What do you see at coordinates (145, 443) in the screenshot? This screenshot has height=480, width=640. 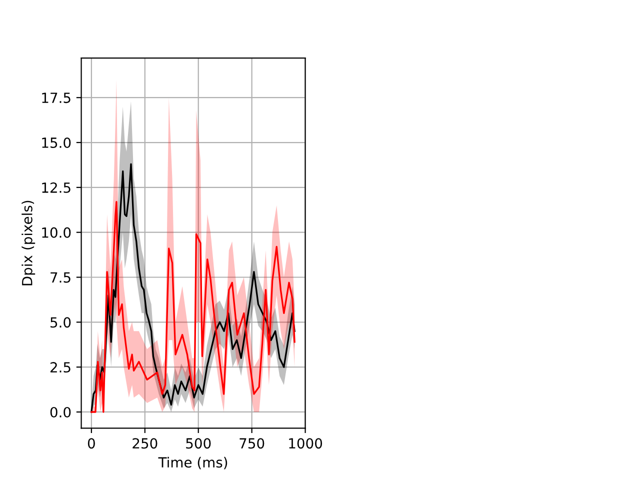 I see `x-tick-label: 250` at bounding box center [145, 443].